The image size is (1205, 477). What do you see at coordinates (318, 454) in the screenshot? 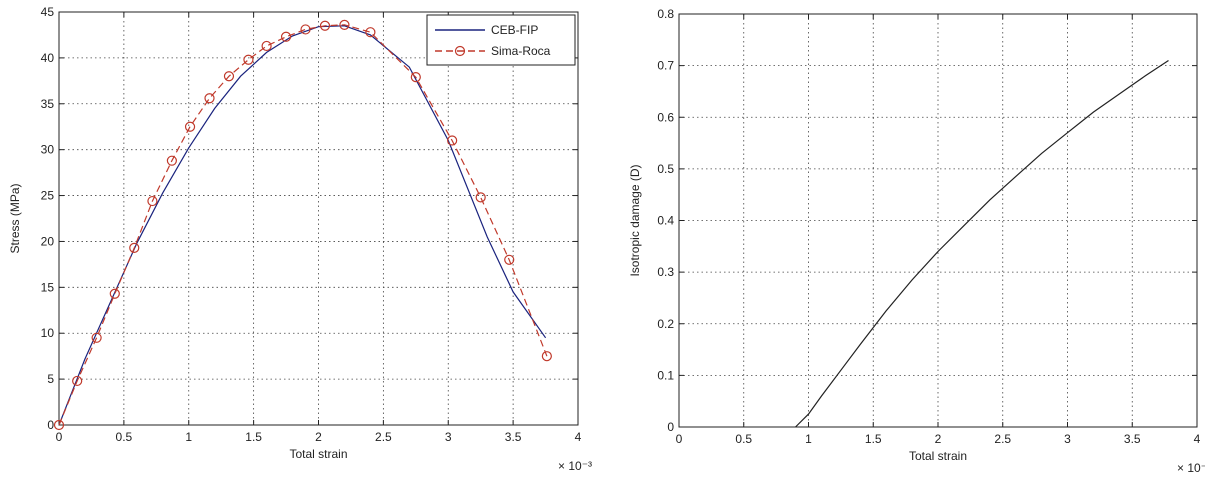
I see `chart-1-x-axis-label: Total strain` at bounding box center [318, 454].